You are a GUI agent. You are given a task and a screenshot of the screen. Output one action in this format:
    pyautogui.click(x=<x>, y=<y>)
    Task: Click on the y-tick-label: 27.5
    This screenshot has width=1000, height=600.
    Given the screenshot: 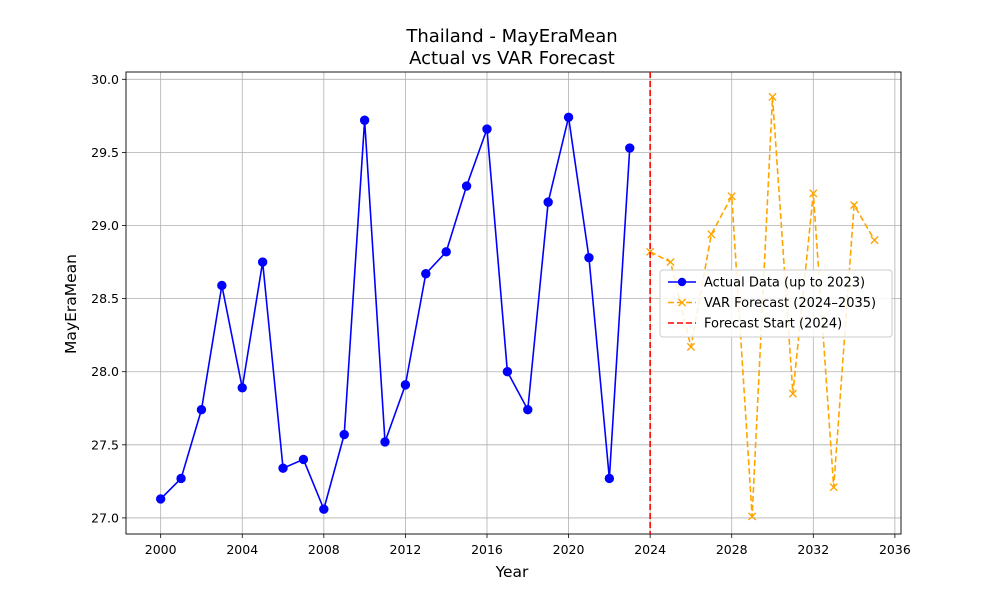 What is the action you would take?
    pyautogui.click(x=105, y=444)
    